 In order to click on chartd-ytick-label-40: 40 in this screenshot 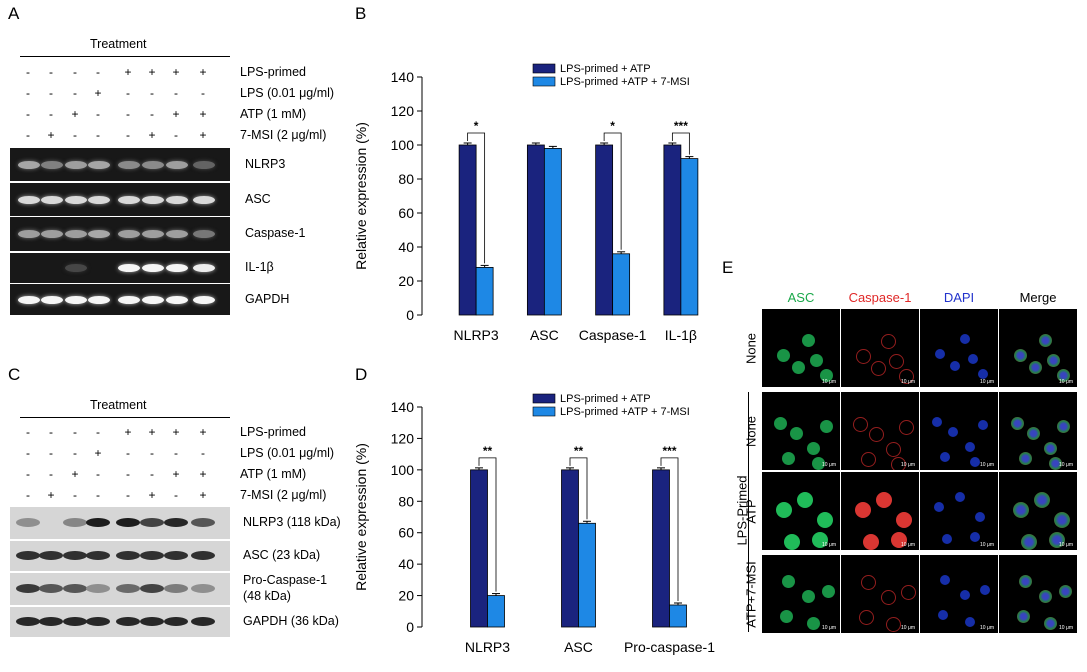, I will do `click(406, 564)`.